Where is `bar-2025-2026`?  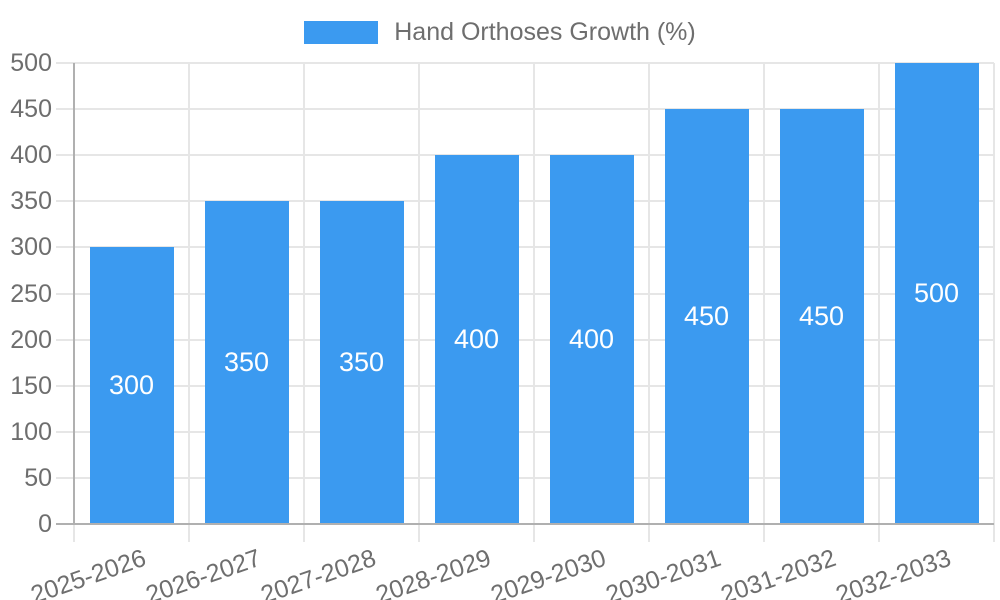 bar-2025-2026 is located at coordinates (131, 385).